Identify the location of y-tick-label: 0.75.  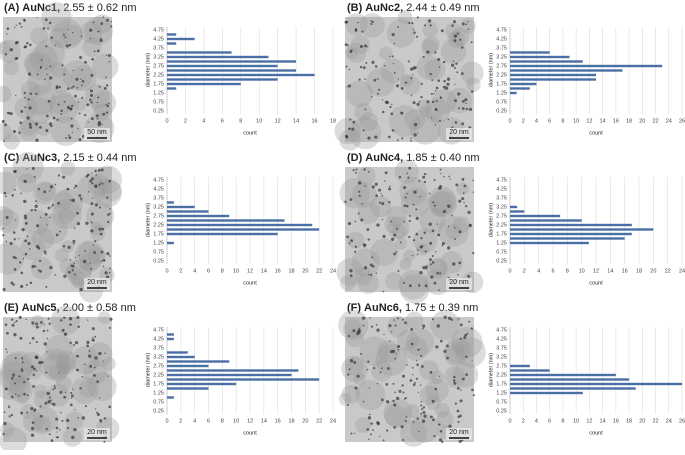
(158, 252).